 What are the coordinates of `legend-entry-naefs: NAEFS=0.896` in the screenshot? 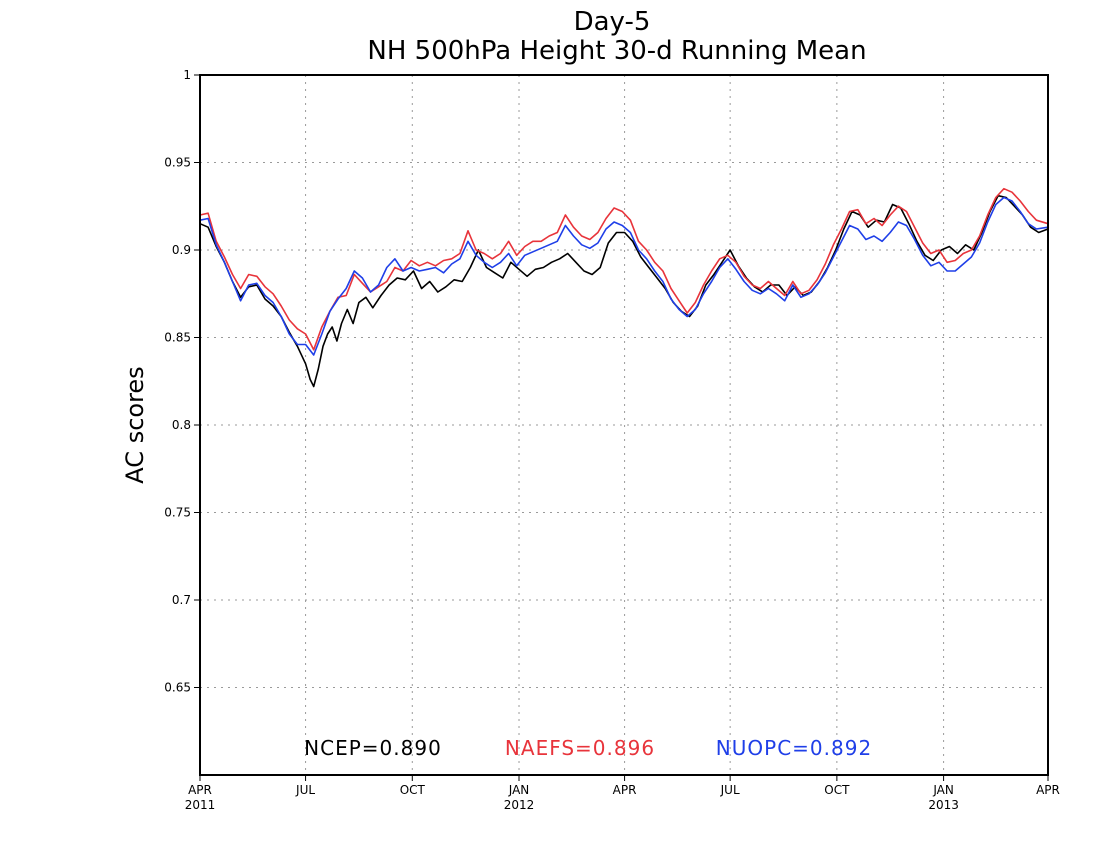 It's located at (580, 748).